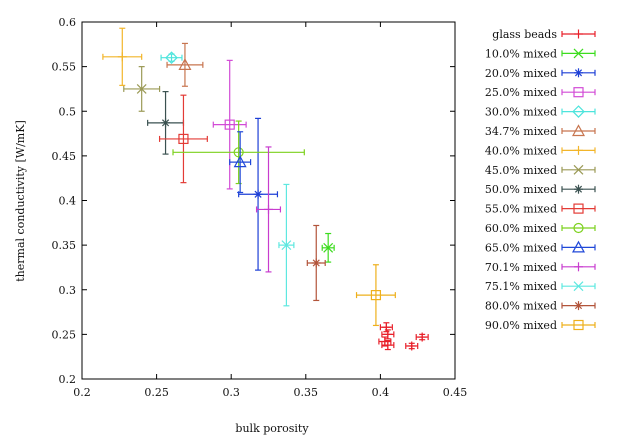  I want to click on legend-label: 90.0% mixed, so click(521, 325).